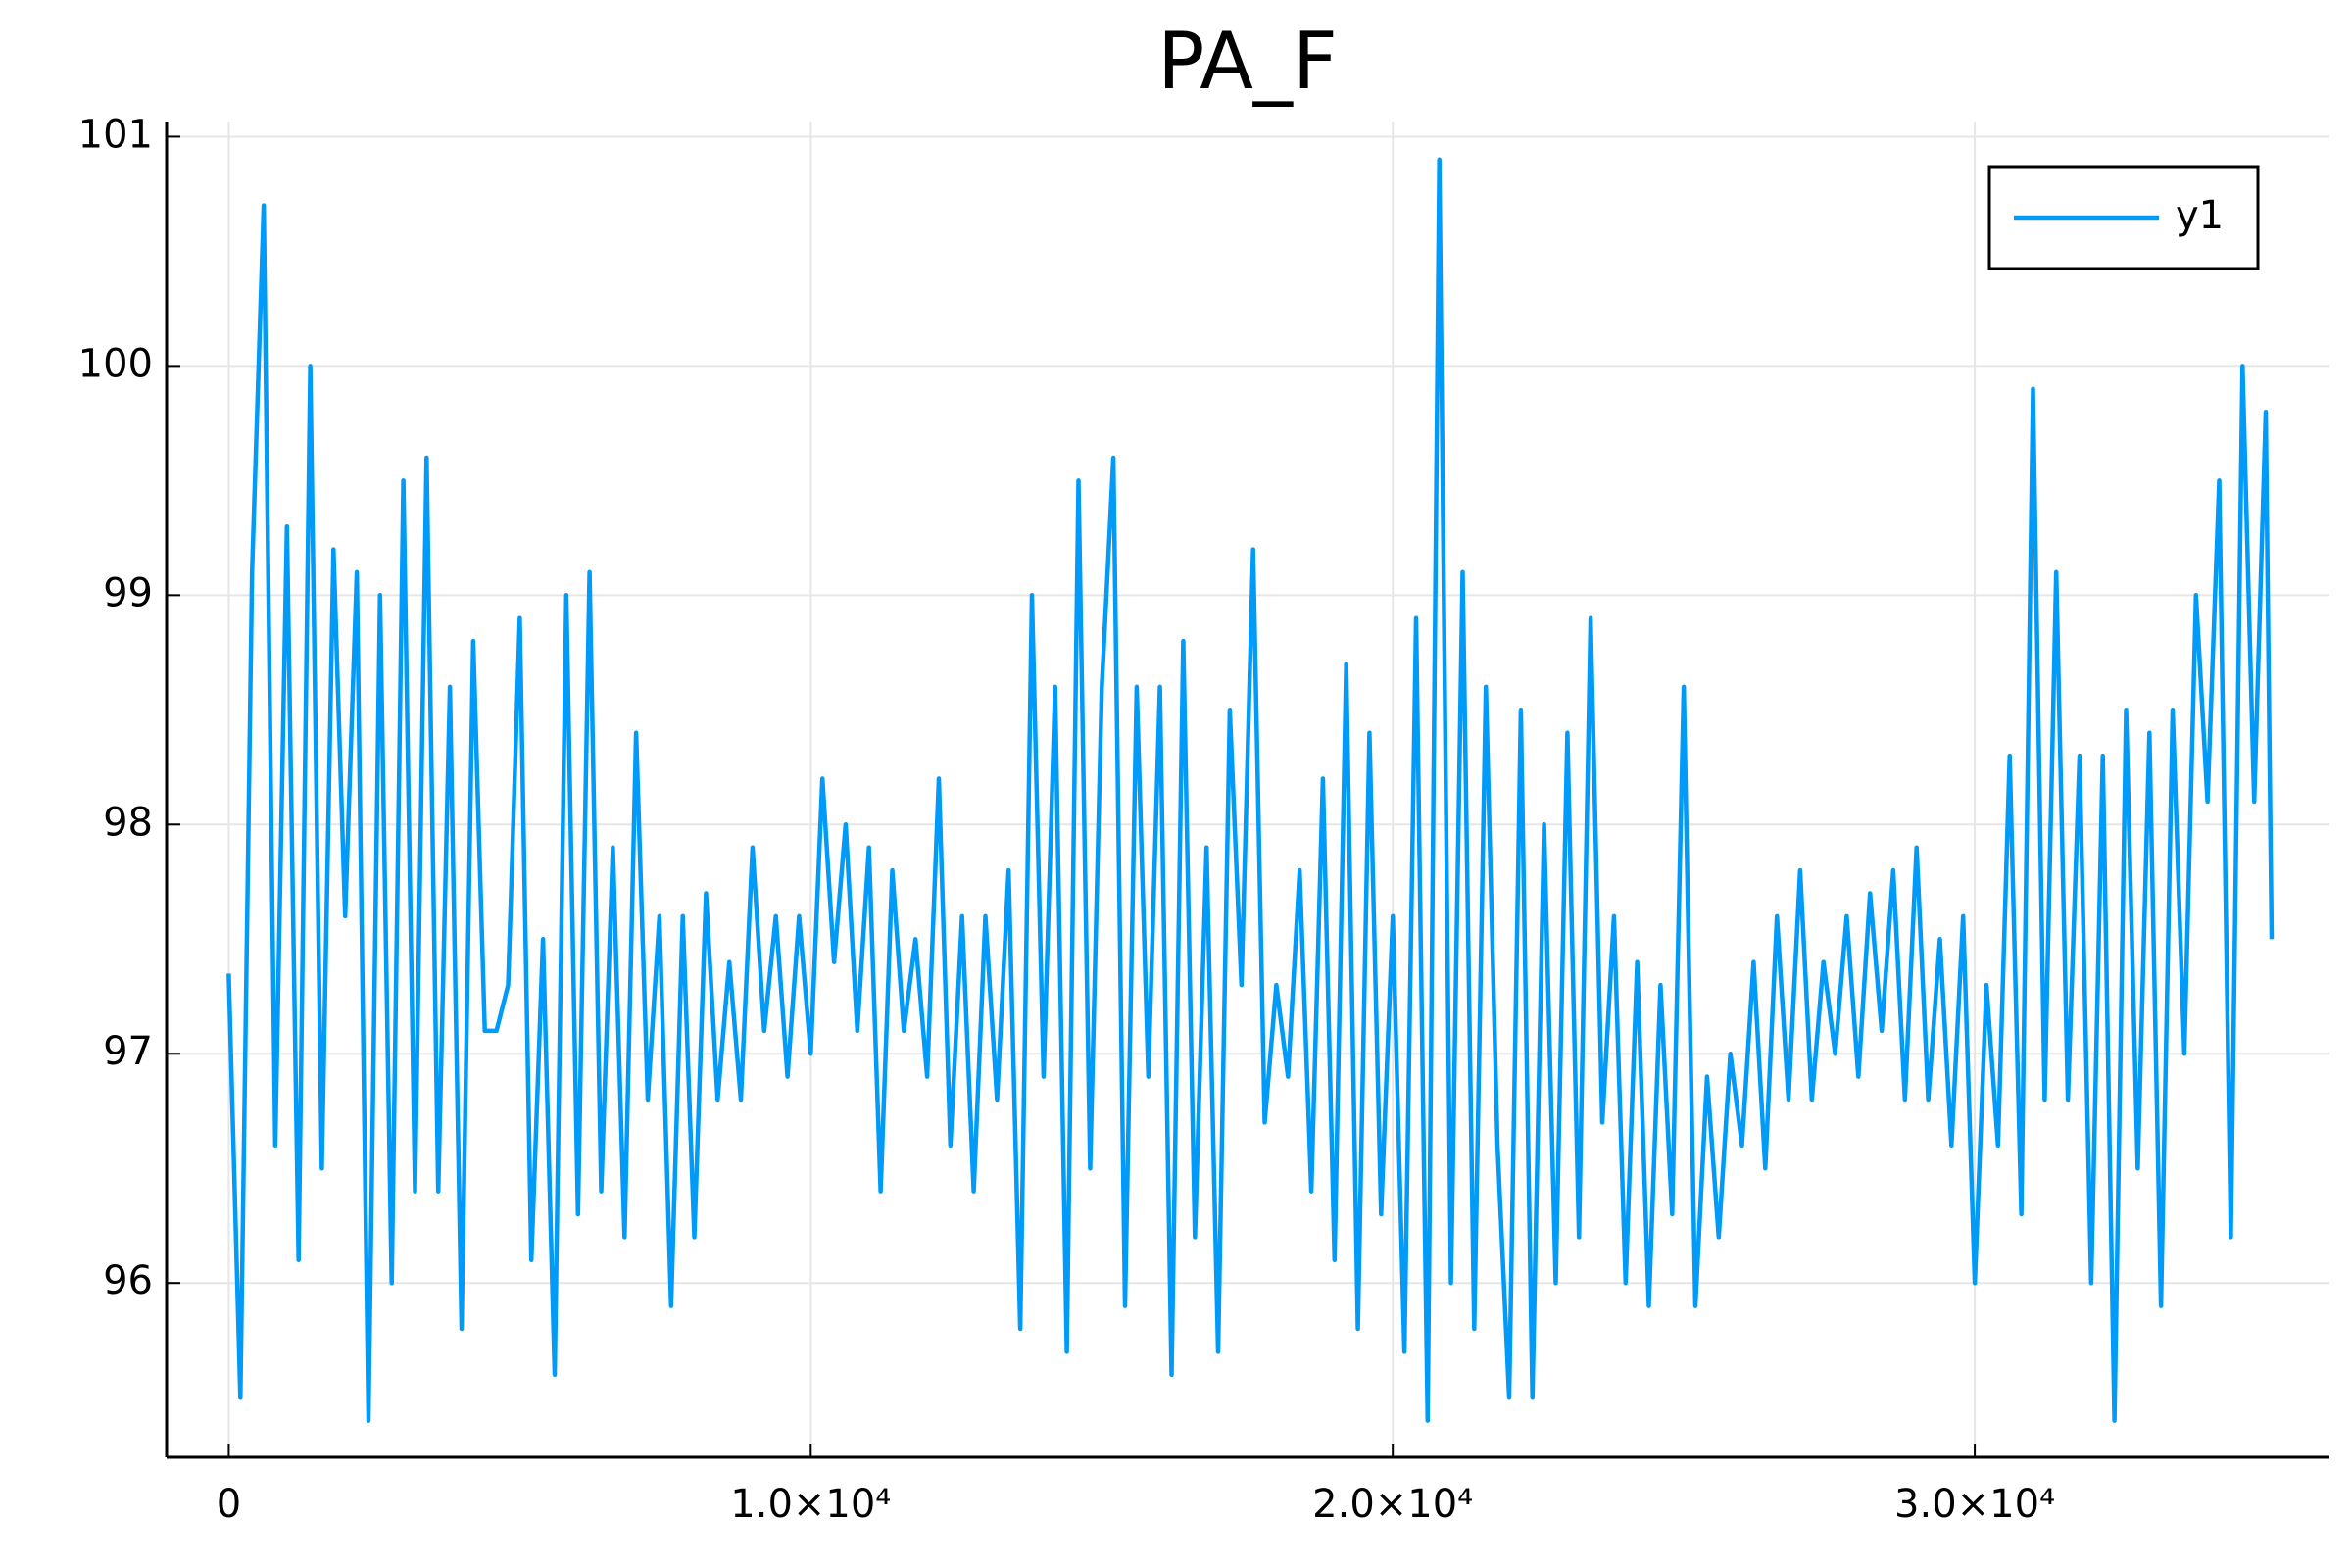  Describe the element at coordinates (128, 1051) in the screenshot. I see `y-tick-label: 97` at that location.